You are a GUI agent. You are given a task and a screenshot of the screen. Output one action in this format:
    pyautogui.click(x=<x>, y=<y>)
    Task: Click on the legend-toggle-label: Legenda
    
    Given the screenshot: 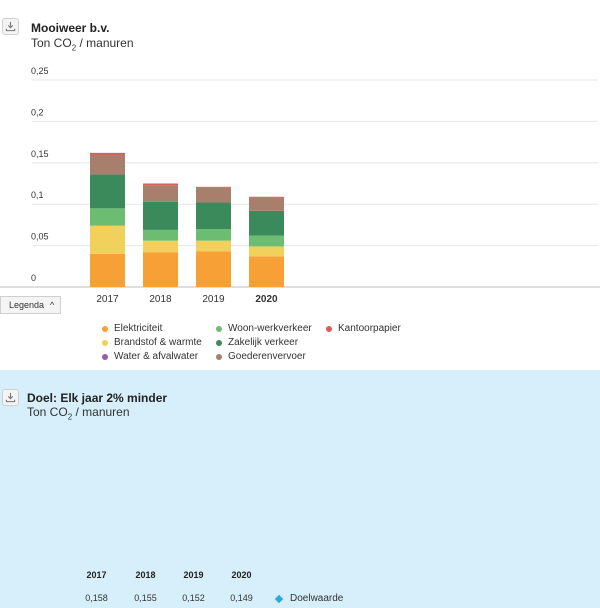 What is the action you would take?
    pyautogui.click(x=27, y=305)
    